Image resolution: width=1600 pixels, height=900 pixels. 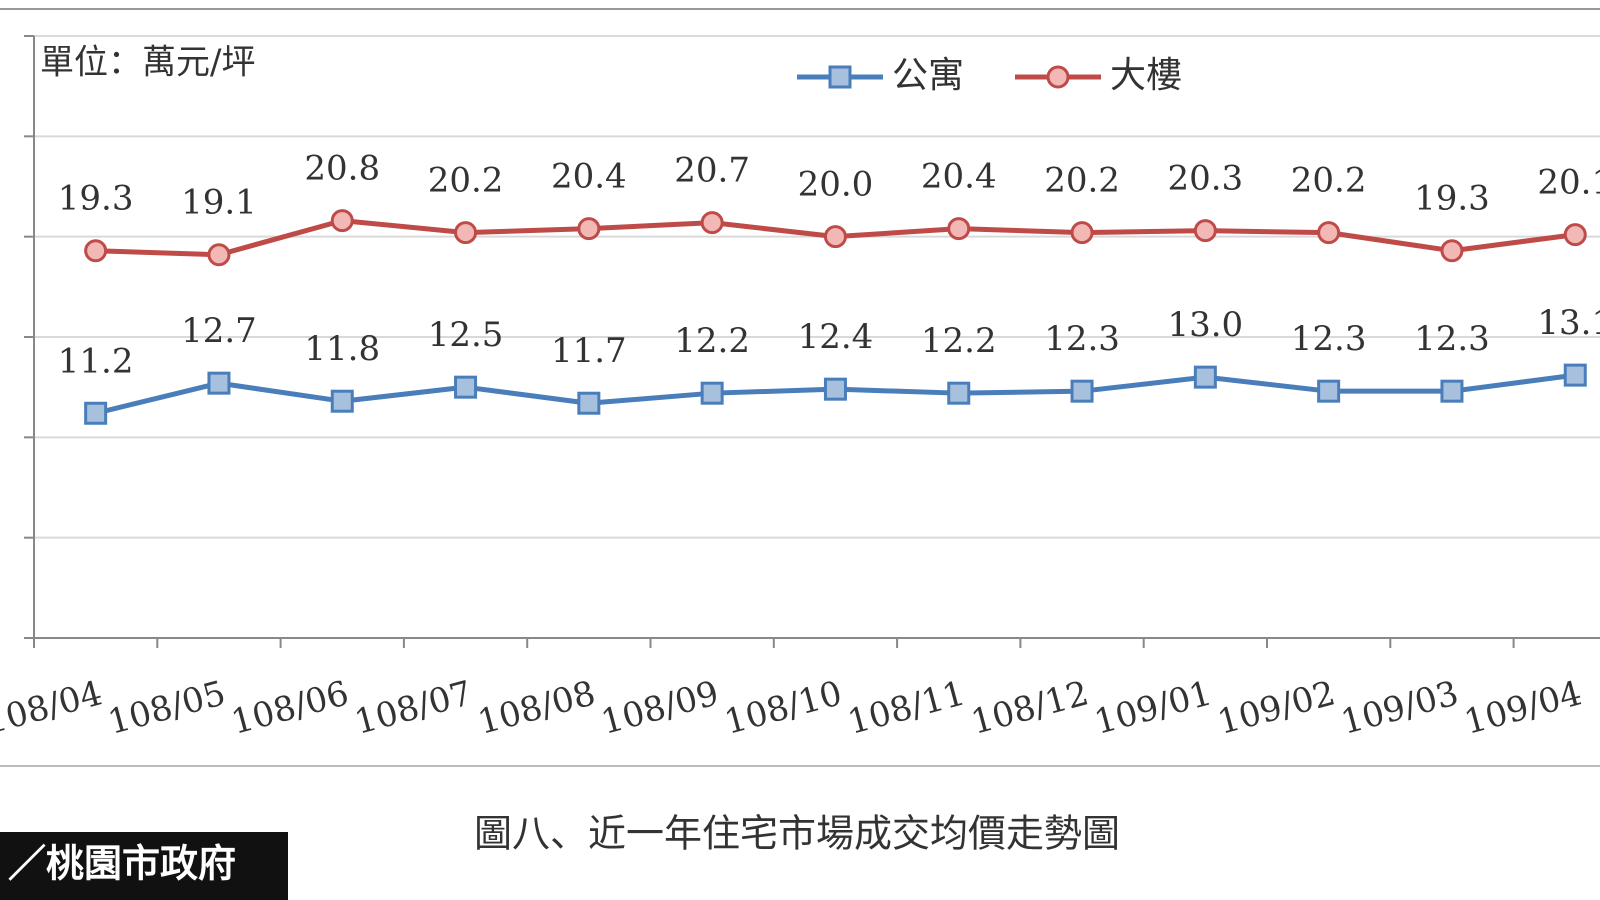 What do you see at coordinates (53, 708) in the screenshot?
I see `x-tick-label: 108/04` at bounding box center [53, 708].